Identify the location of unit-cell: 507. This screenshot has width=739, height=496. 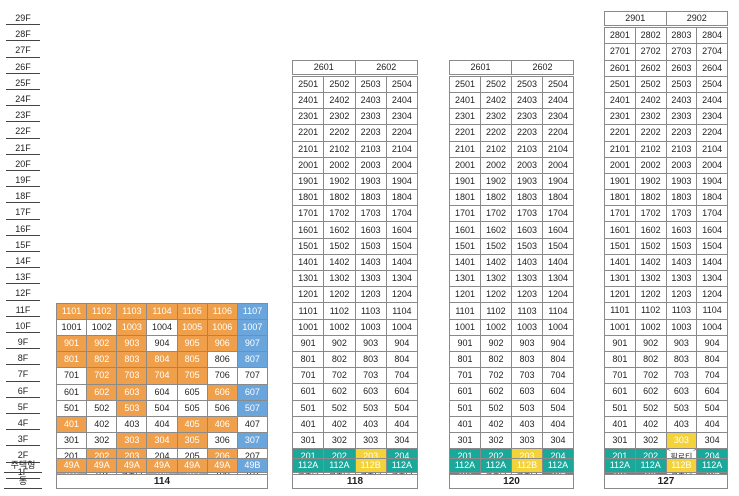
(252, 408).